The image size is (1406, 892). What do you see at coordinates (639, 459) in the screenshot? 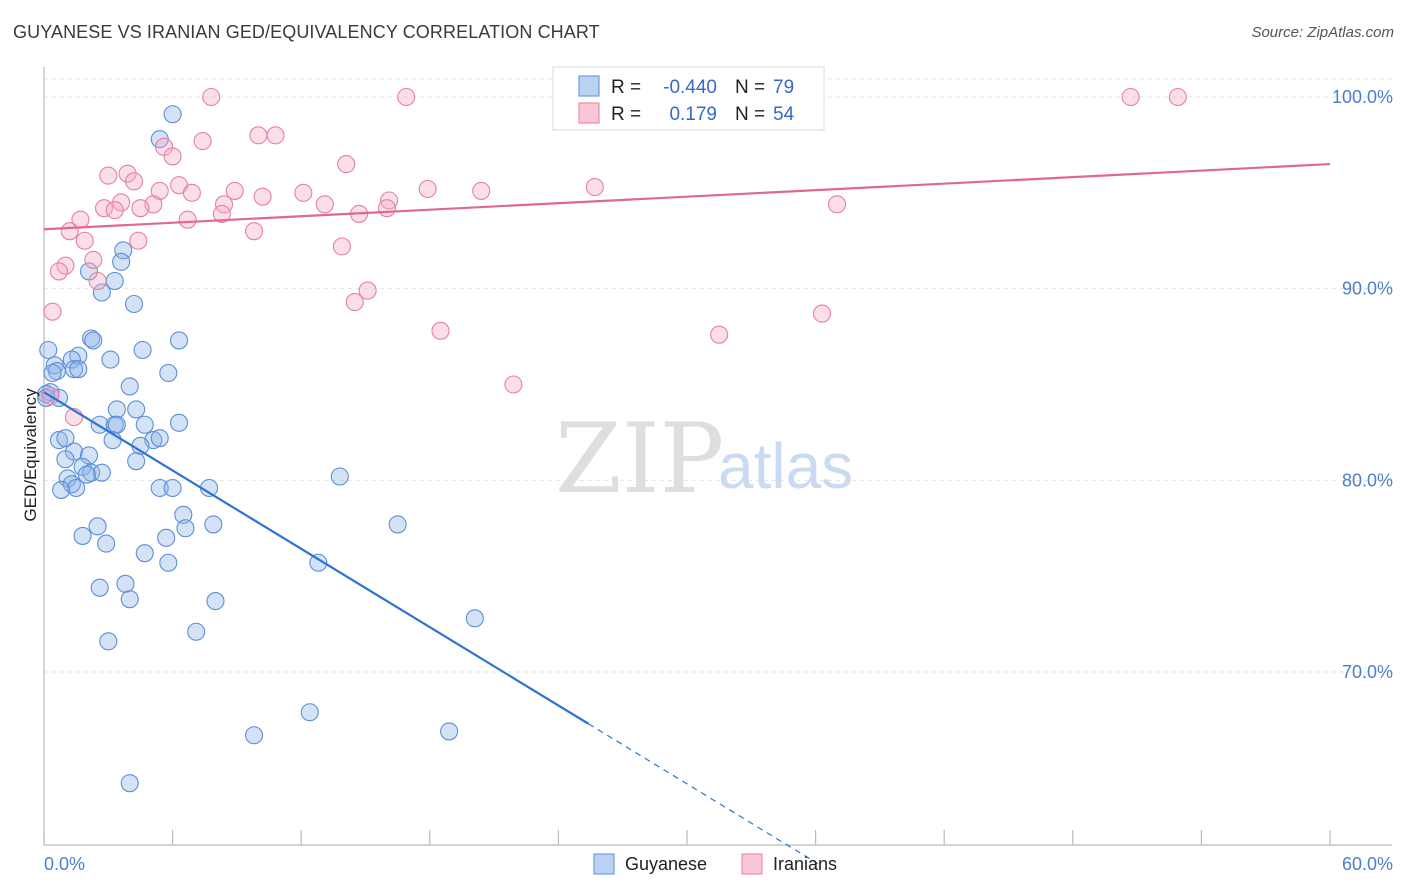
I see `watermark-zip: ZIP` at bounding box center [639, 459].